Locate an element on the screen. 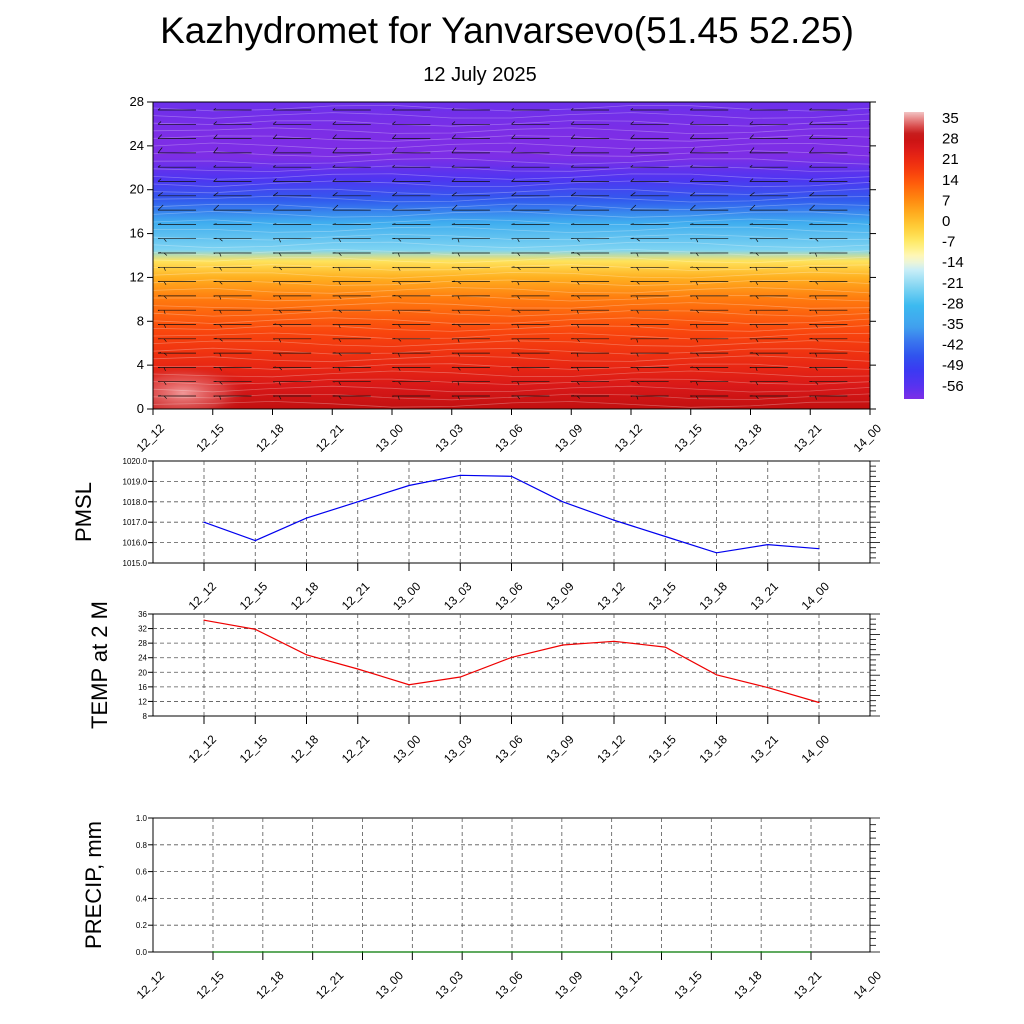 The width and height of the screenshot is (1024, 1024). temp2m-y-tick-label: 8 is located at coordinates (145, 716).